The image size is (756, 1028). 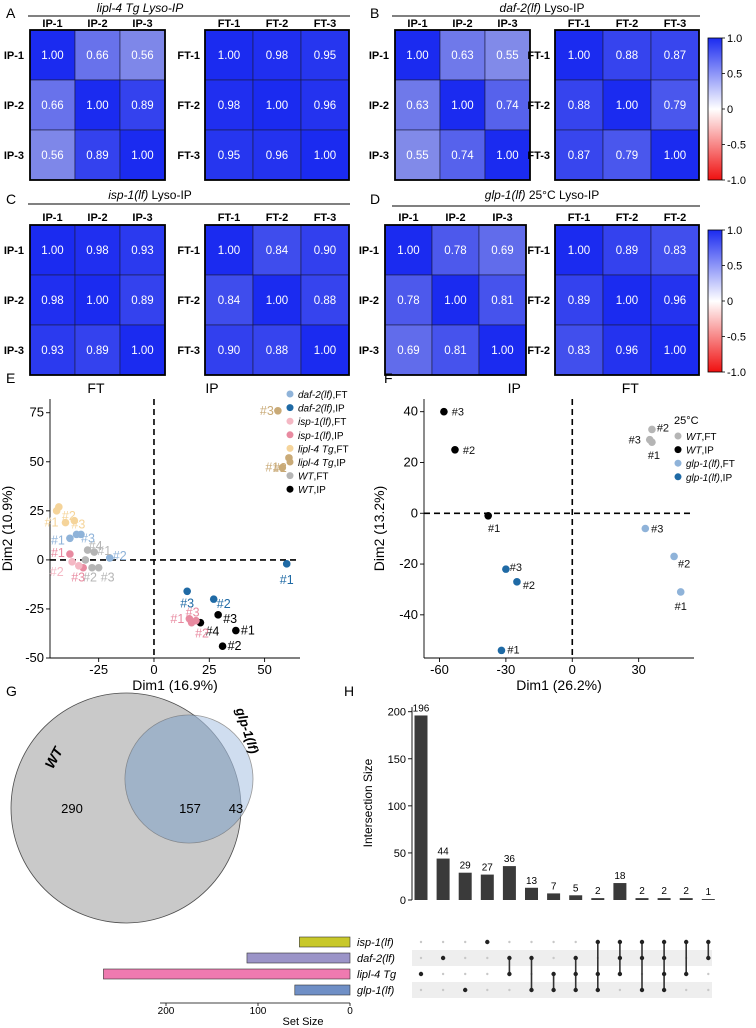 What do you see at coordinates (52, 156) in the screenshot?
I see `heatmap-a-ip-value-3-1: 0.56` at bounding box center [52, 156].